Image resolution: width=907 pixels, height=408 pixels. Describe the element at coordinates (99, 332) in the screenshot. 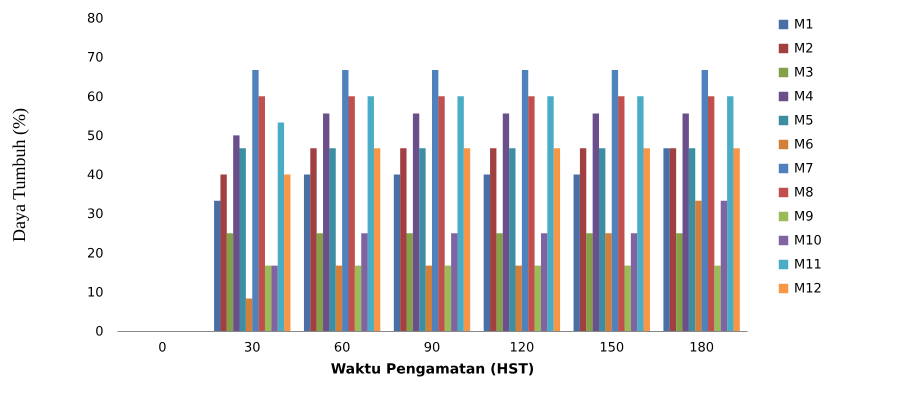

I see `y-tick-label: 0` at that location.